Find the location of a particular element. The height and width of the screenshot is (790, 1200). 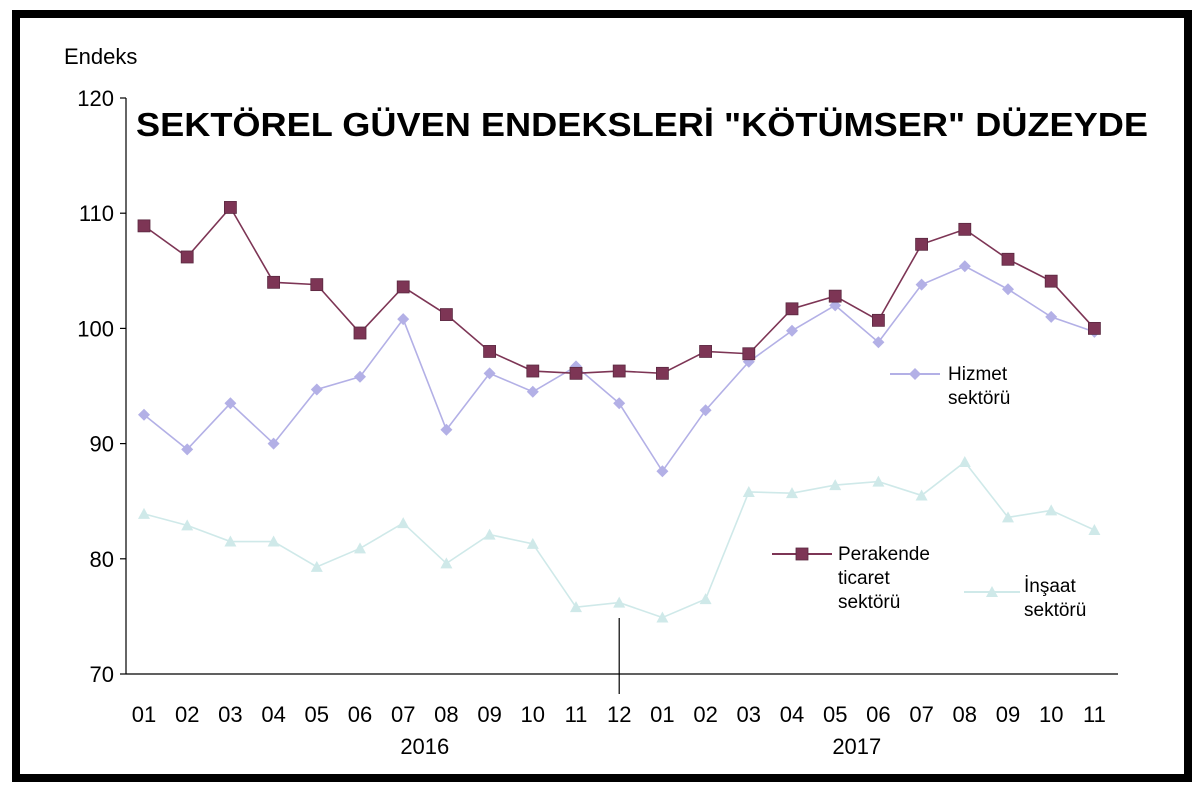

y-axis-unit-label: Endeks is located at coordinates (100, 56).